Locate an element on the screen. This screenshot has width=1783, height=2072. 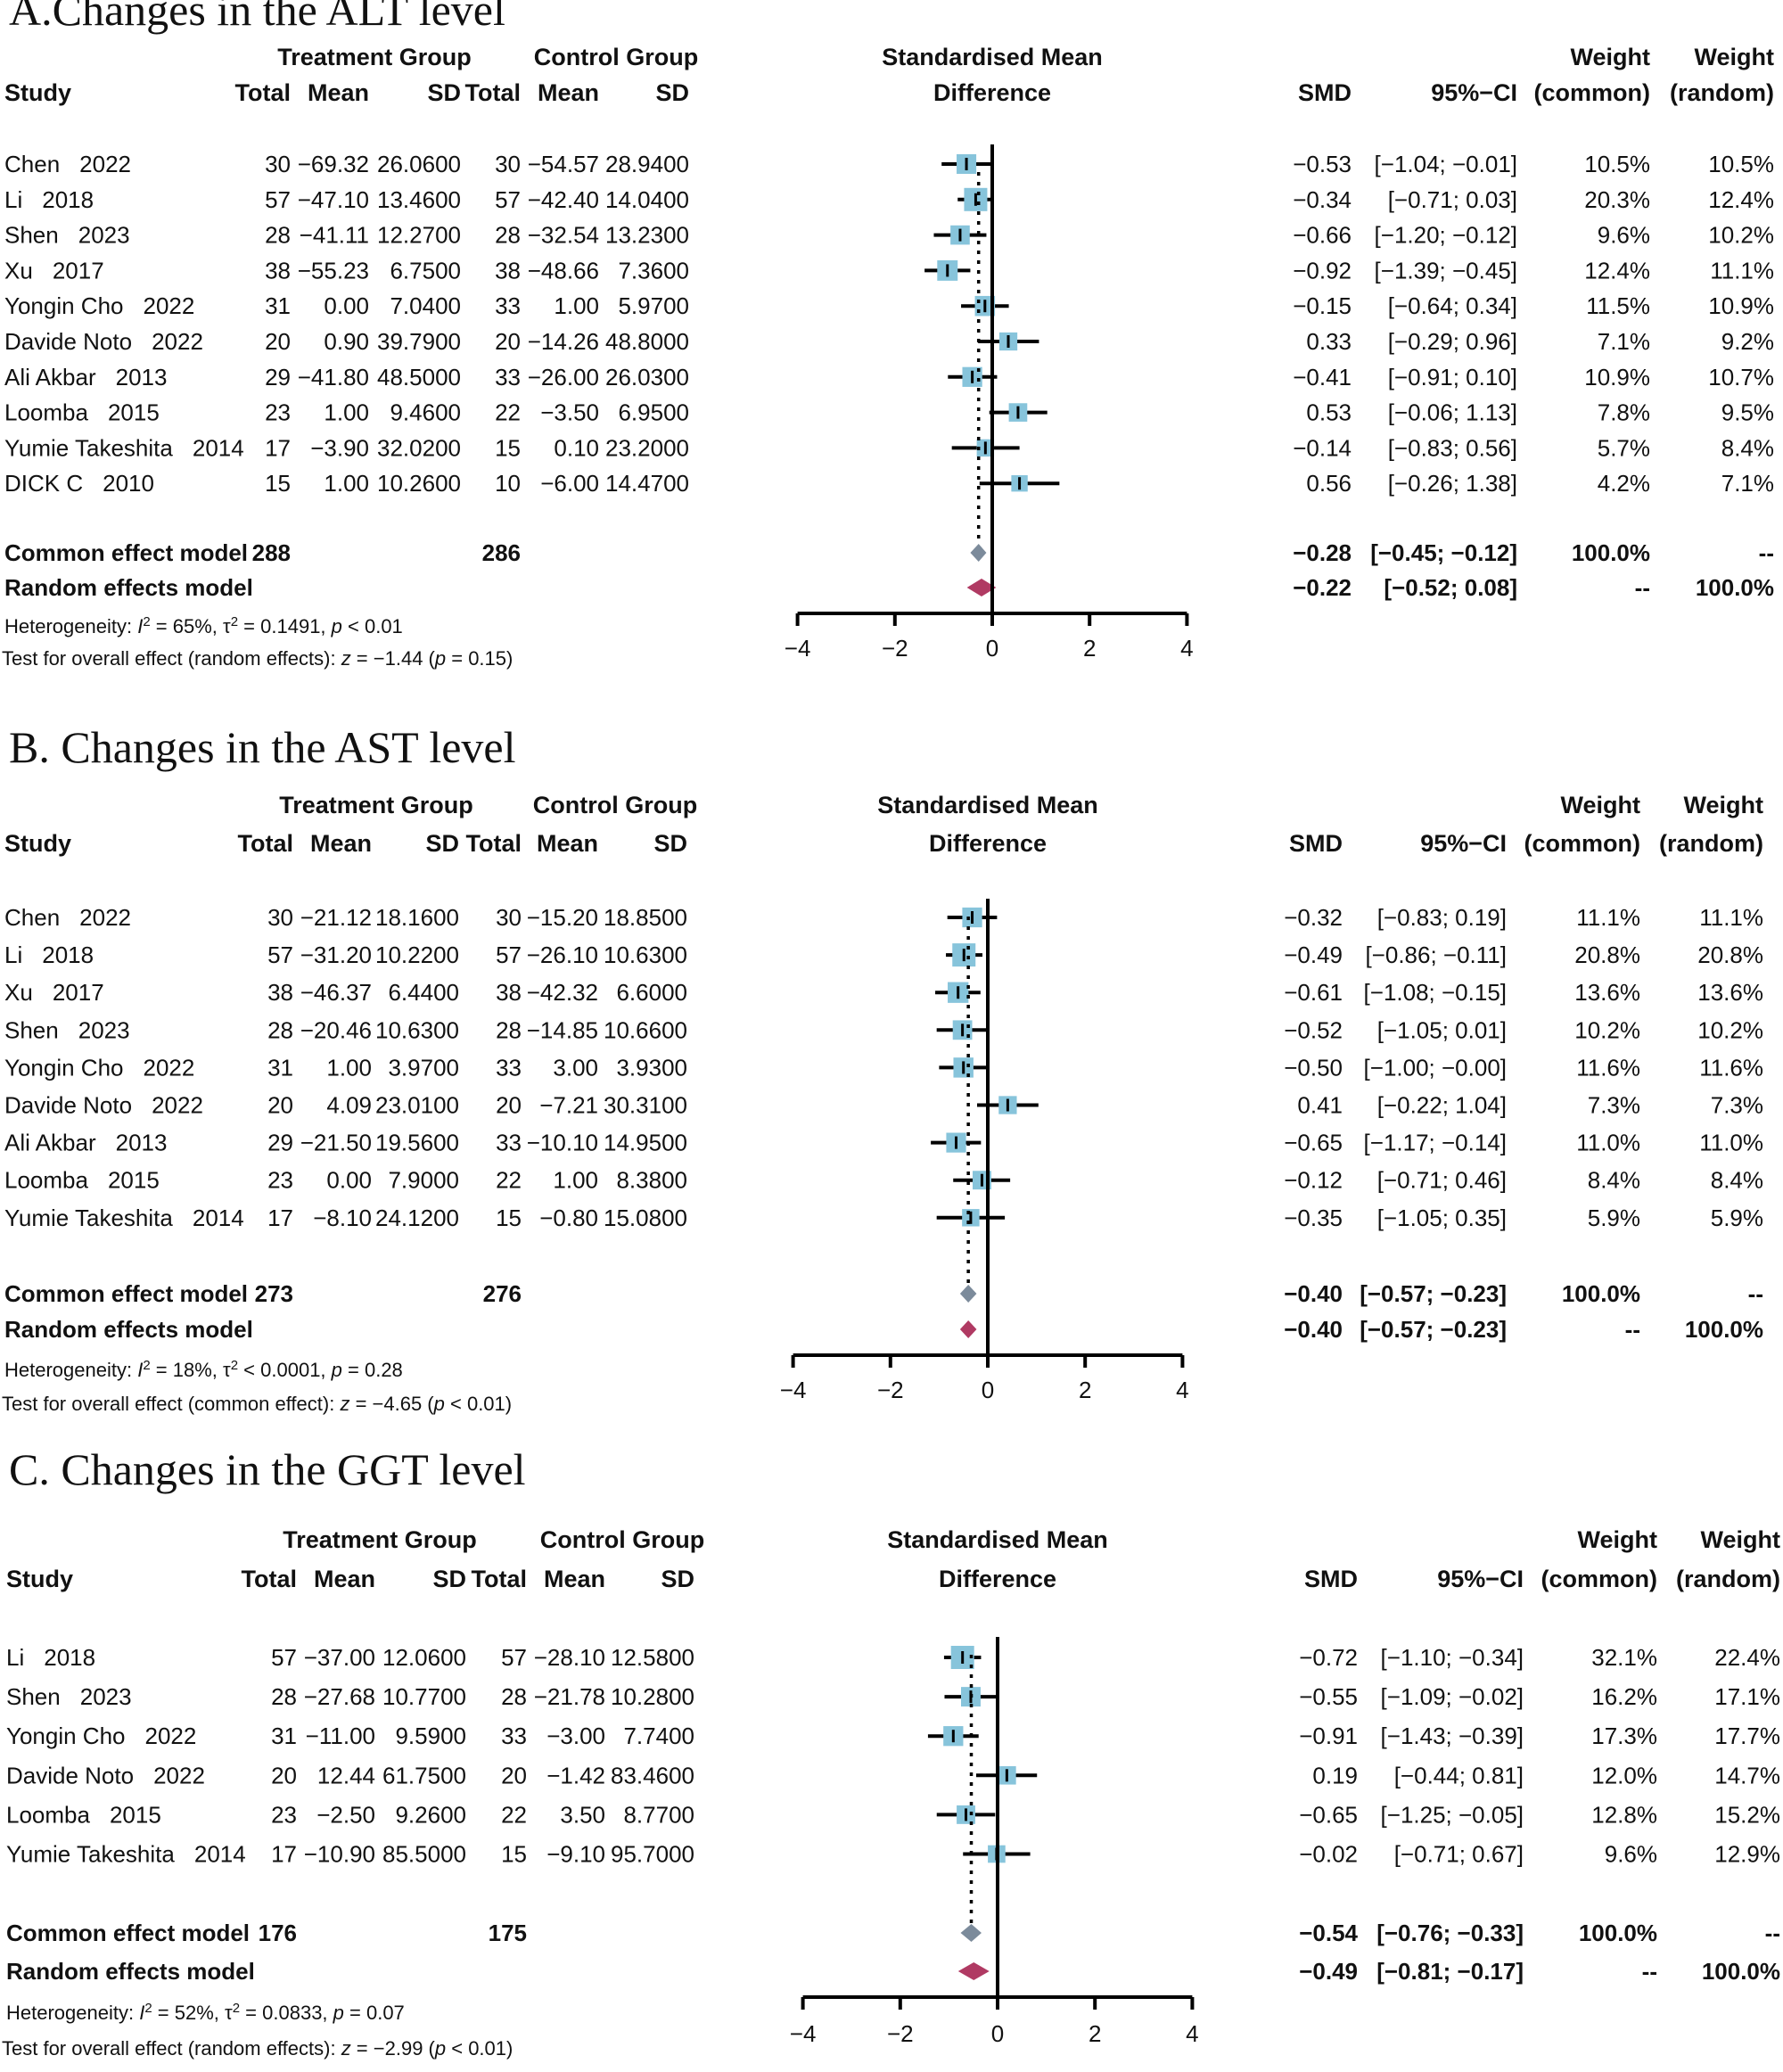
cell-c-sd: 12.5800 is located at coordinates (652, 1657).